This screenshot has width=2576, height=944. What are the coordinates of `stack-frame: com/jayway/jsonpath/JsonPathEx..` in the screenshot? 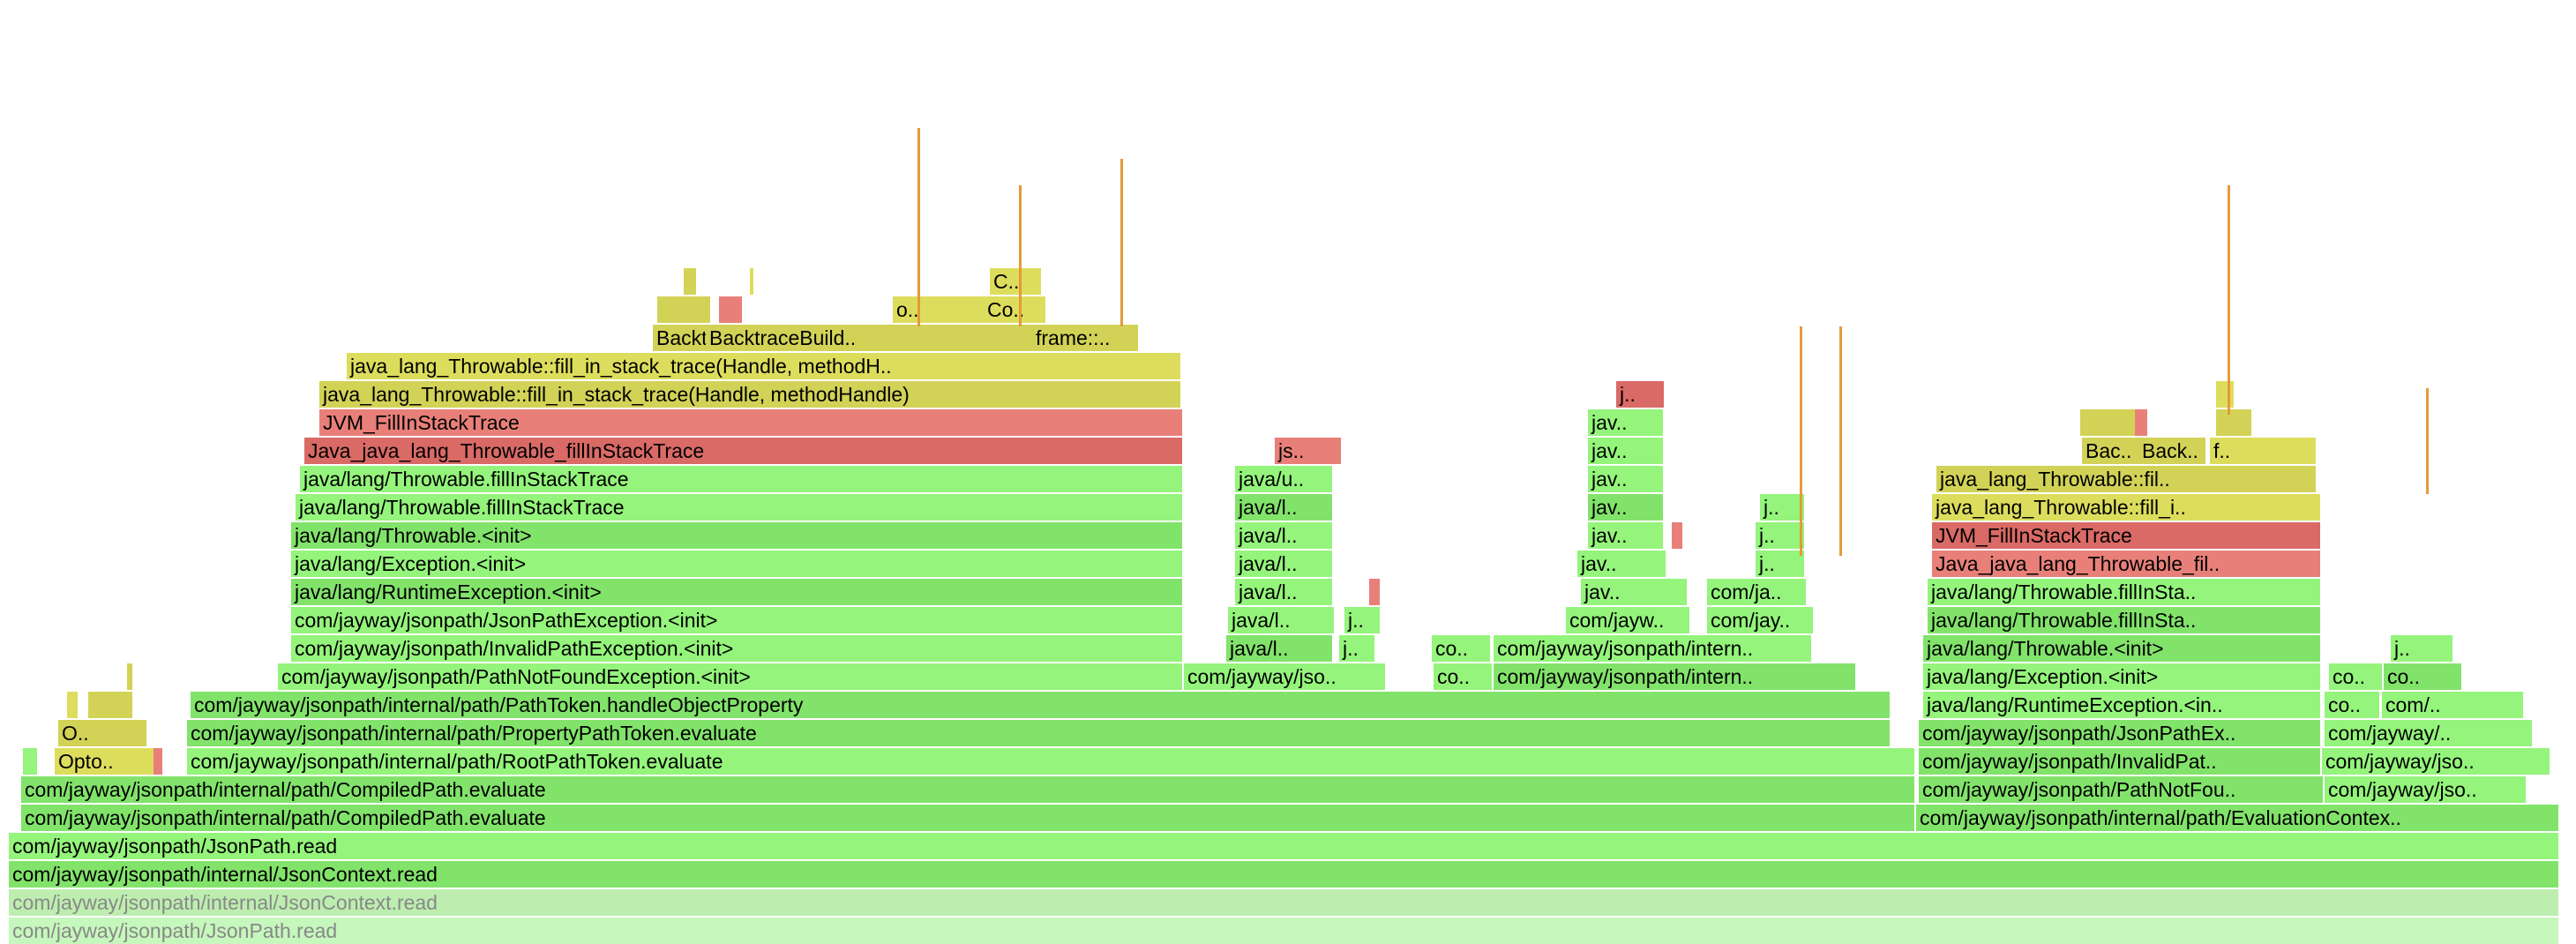 It's located at (2119, 733).